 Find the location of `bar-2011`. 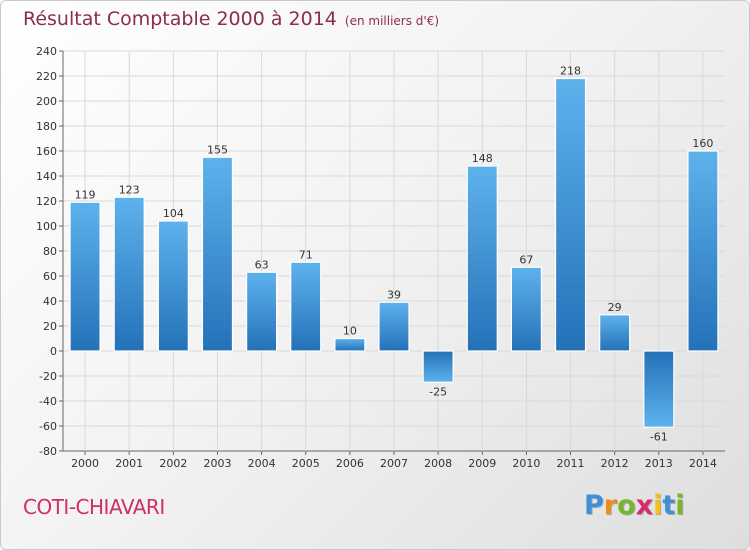

bar-2011 is located at coordinates (570, 214).